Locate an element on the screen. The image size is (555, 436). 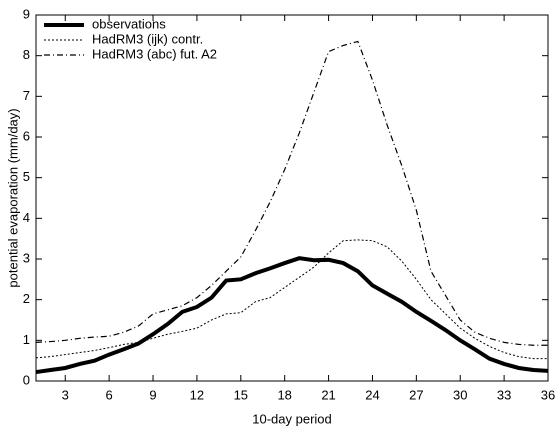
x-tick-label: 30 is located at coordinates (460, 394).